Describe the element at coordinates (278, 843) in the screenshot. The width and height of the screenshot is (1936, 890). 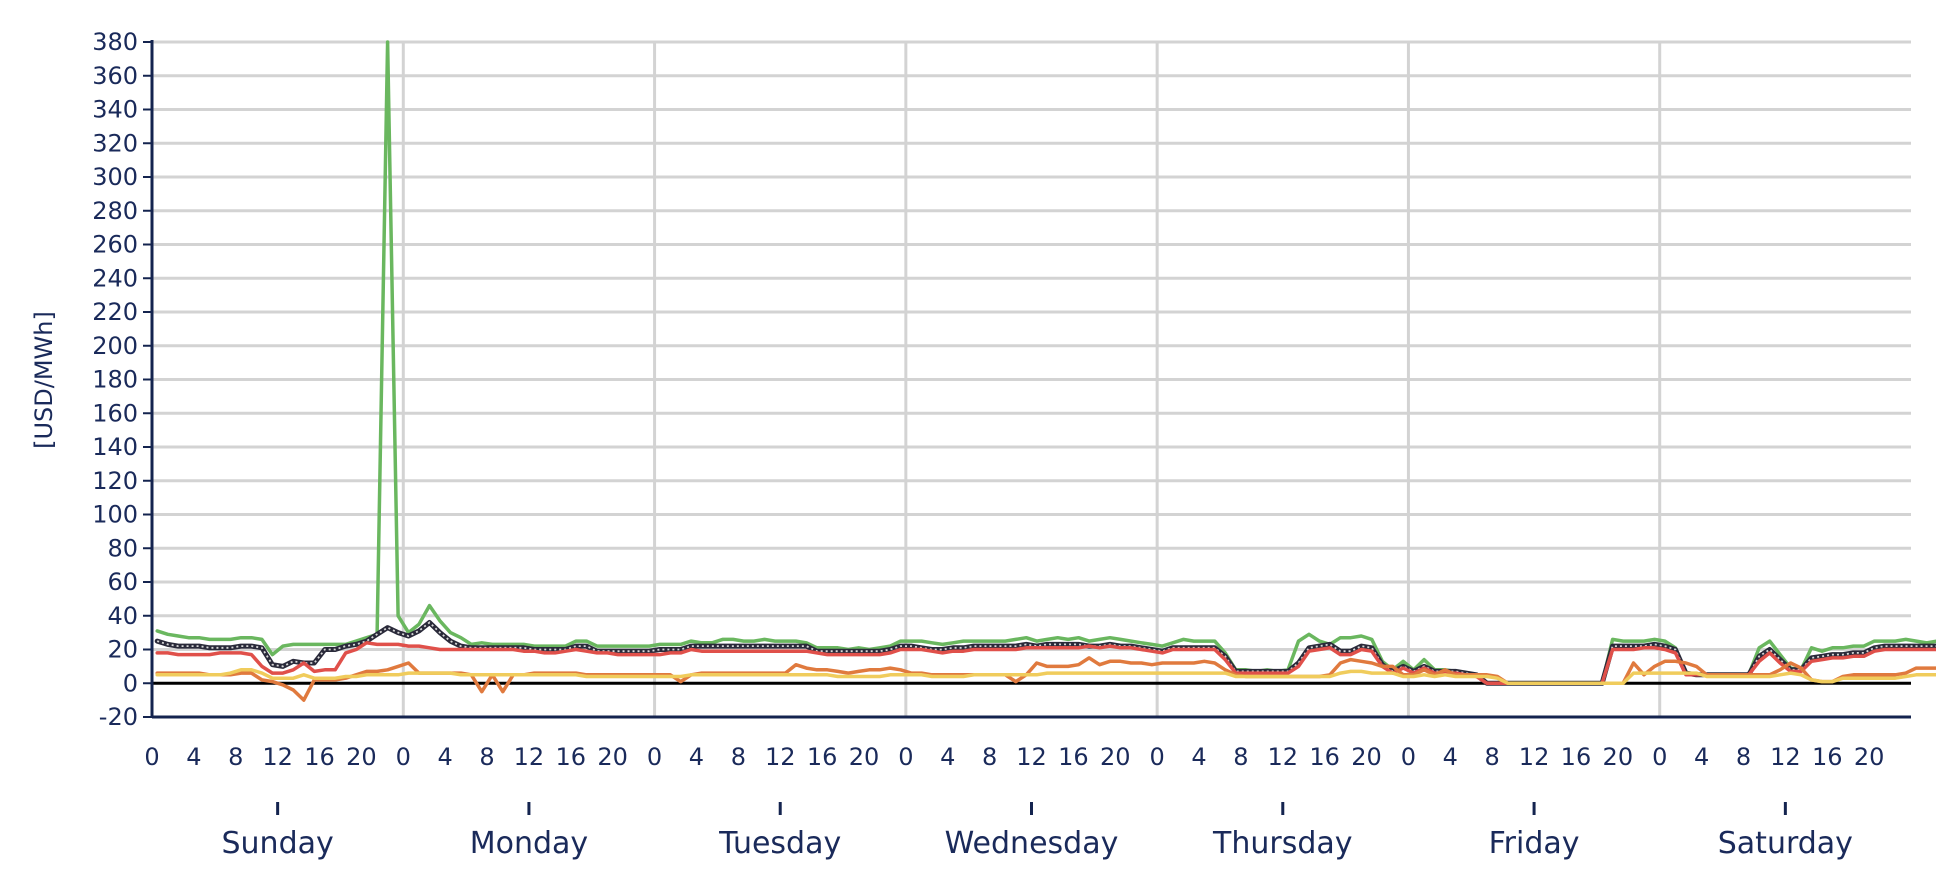
I see `day-label: Sunday` at that location.